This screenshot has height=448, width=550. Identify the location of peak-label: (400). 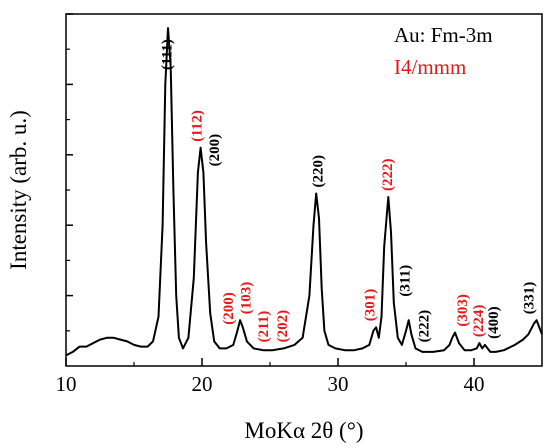
(494, 322).